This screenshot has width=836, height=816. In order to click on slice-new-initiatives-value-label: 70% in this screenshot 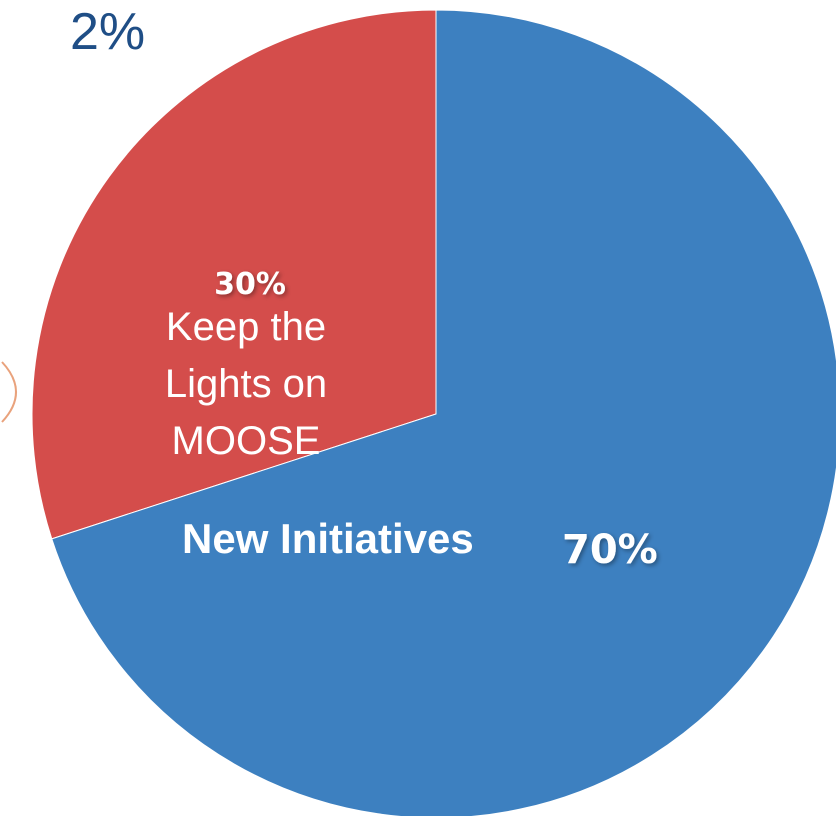, I will do `click(610, 550)`.